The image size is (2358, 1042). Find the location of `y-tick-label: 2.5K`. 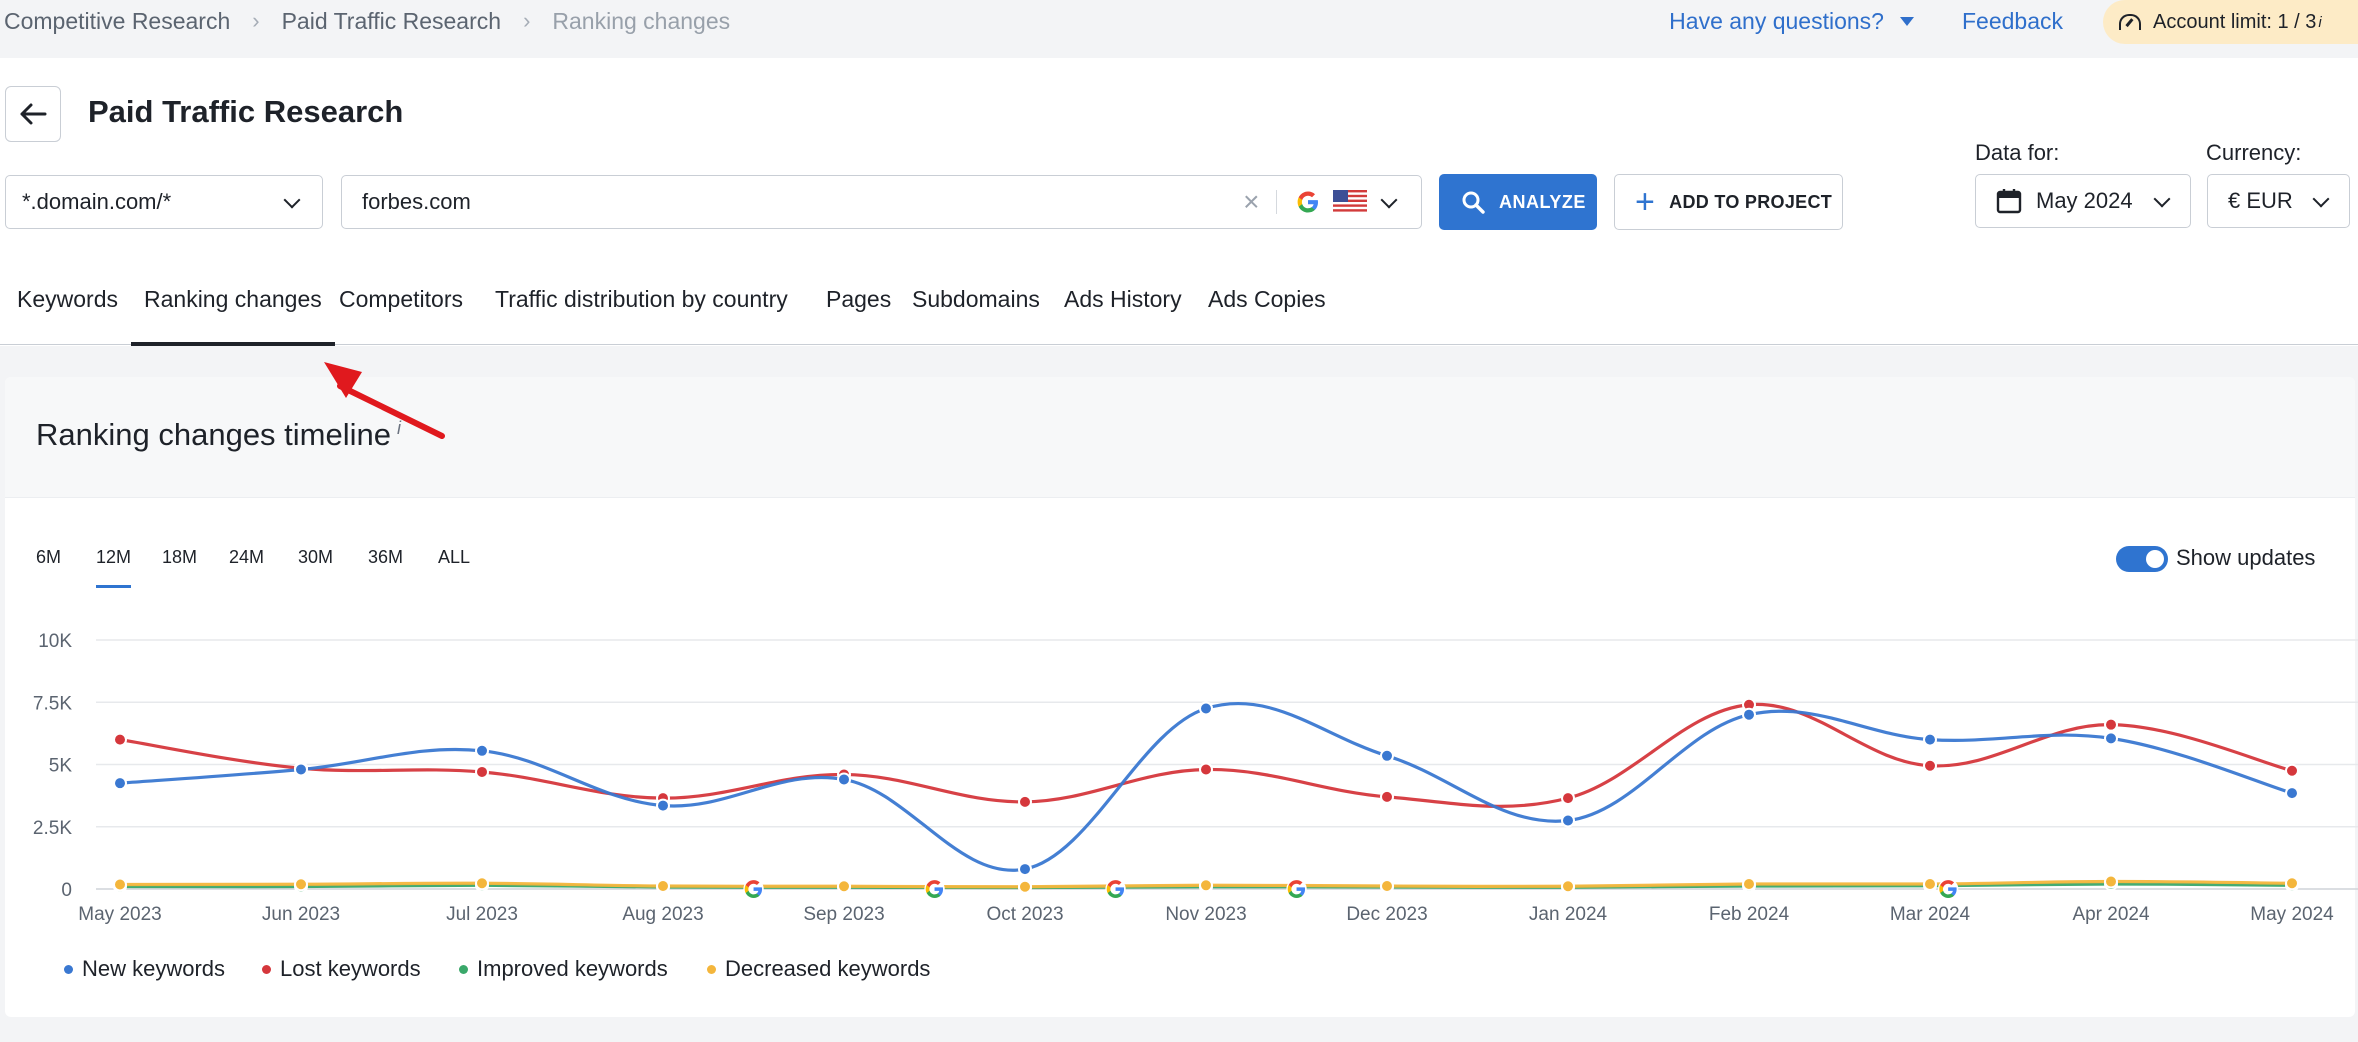

y-tick-label: 2.5K is located at coordinates (52, 828).